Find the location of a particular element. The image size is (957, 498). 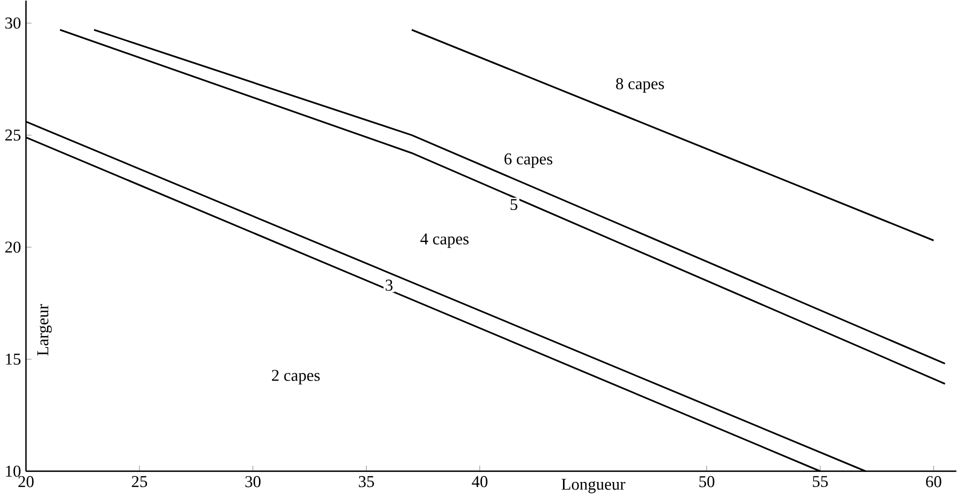

x-tick-label: 40 is located at coordinates (480, 482).